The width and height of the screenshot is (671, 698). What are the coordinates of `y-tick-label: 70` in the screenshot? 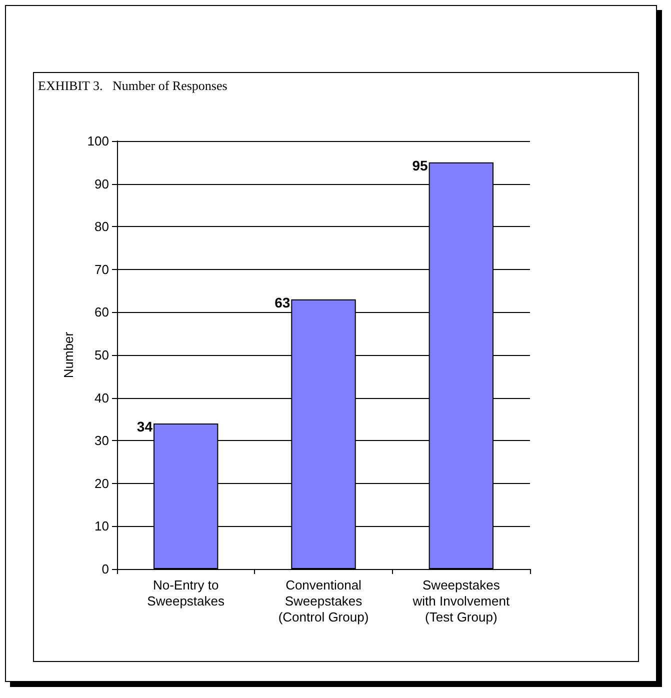 It's located at (101, 269).